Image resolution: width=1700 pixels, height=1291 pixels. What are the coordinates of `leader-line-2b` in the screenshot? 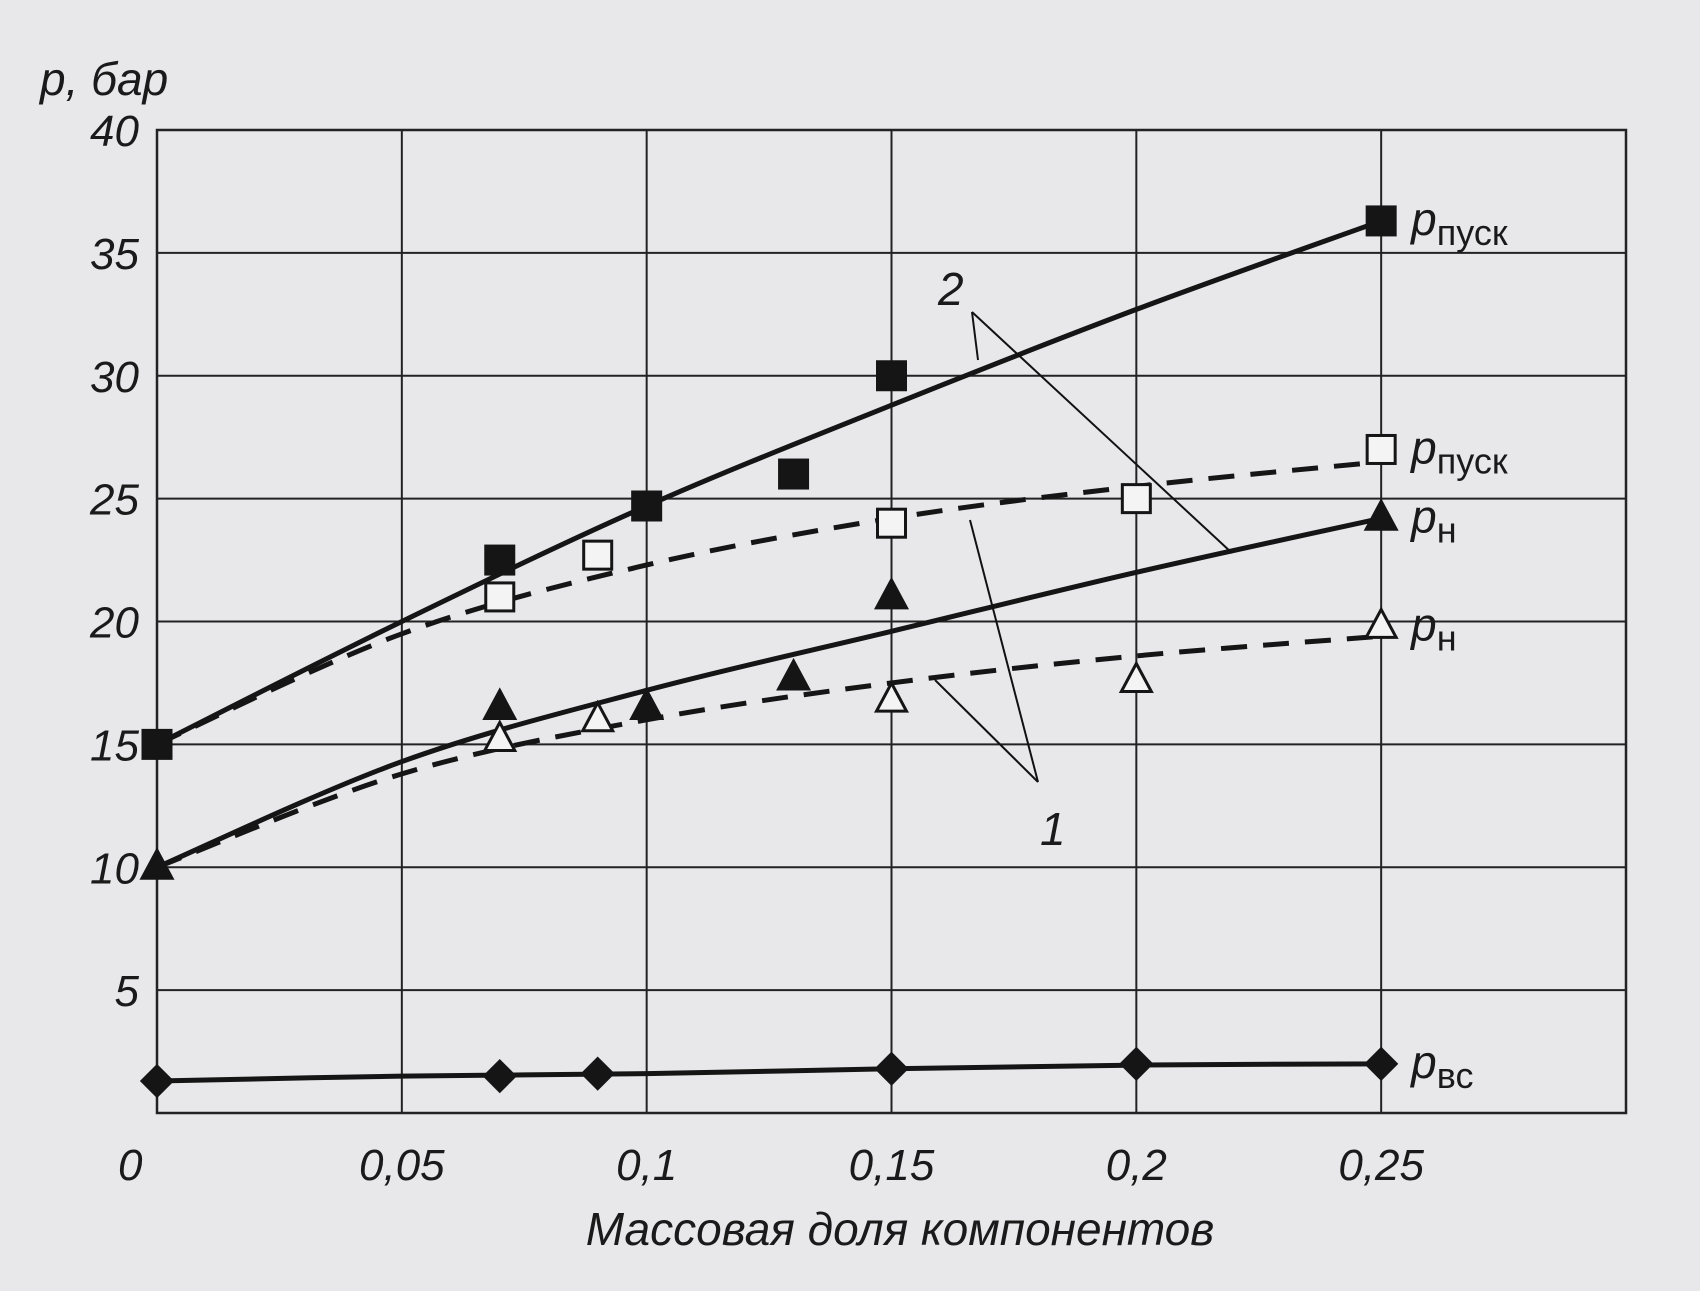 It's located at (1102, 432).